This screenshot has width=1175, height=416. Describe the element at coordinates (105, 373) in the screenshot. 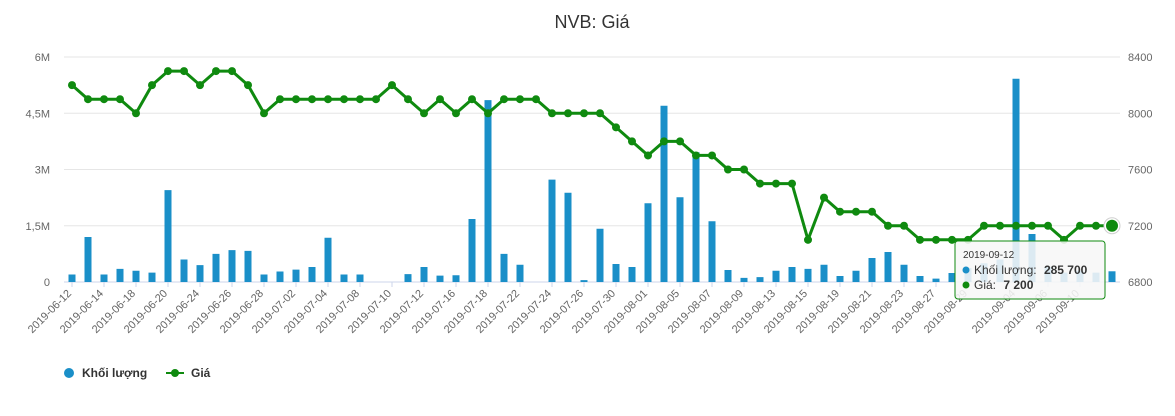

I see `legend-item-volume: Khối lượng` at that location.